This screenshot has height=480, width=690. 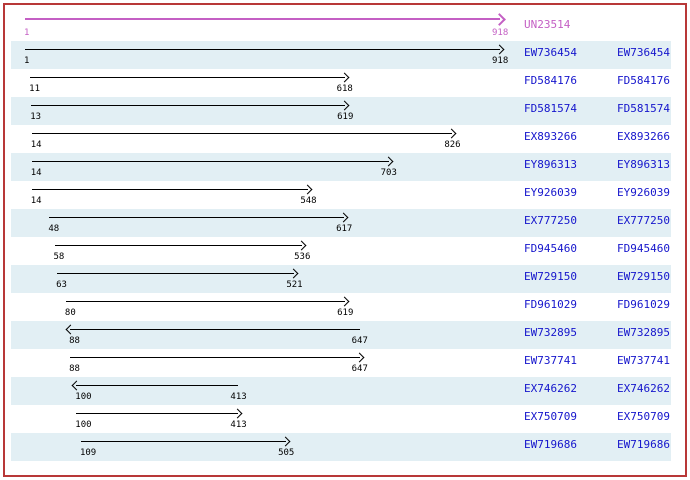 I want to click on end-coordinate: 548, so click(x=308, y=201).